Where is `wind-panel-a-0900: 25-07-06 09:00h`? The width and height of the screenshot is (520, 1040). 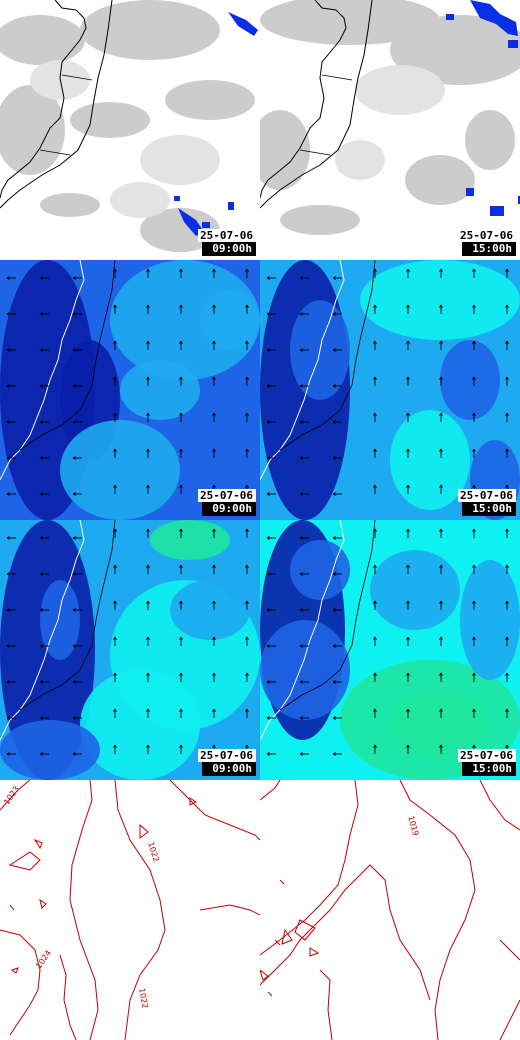 wind-panel-a-0900: 25-07-06 09:00h is located at coordinates (130, 390).